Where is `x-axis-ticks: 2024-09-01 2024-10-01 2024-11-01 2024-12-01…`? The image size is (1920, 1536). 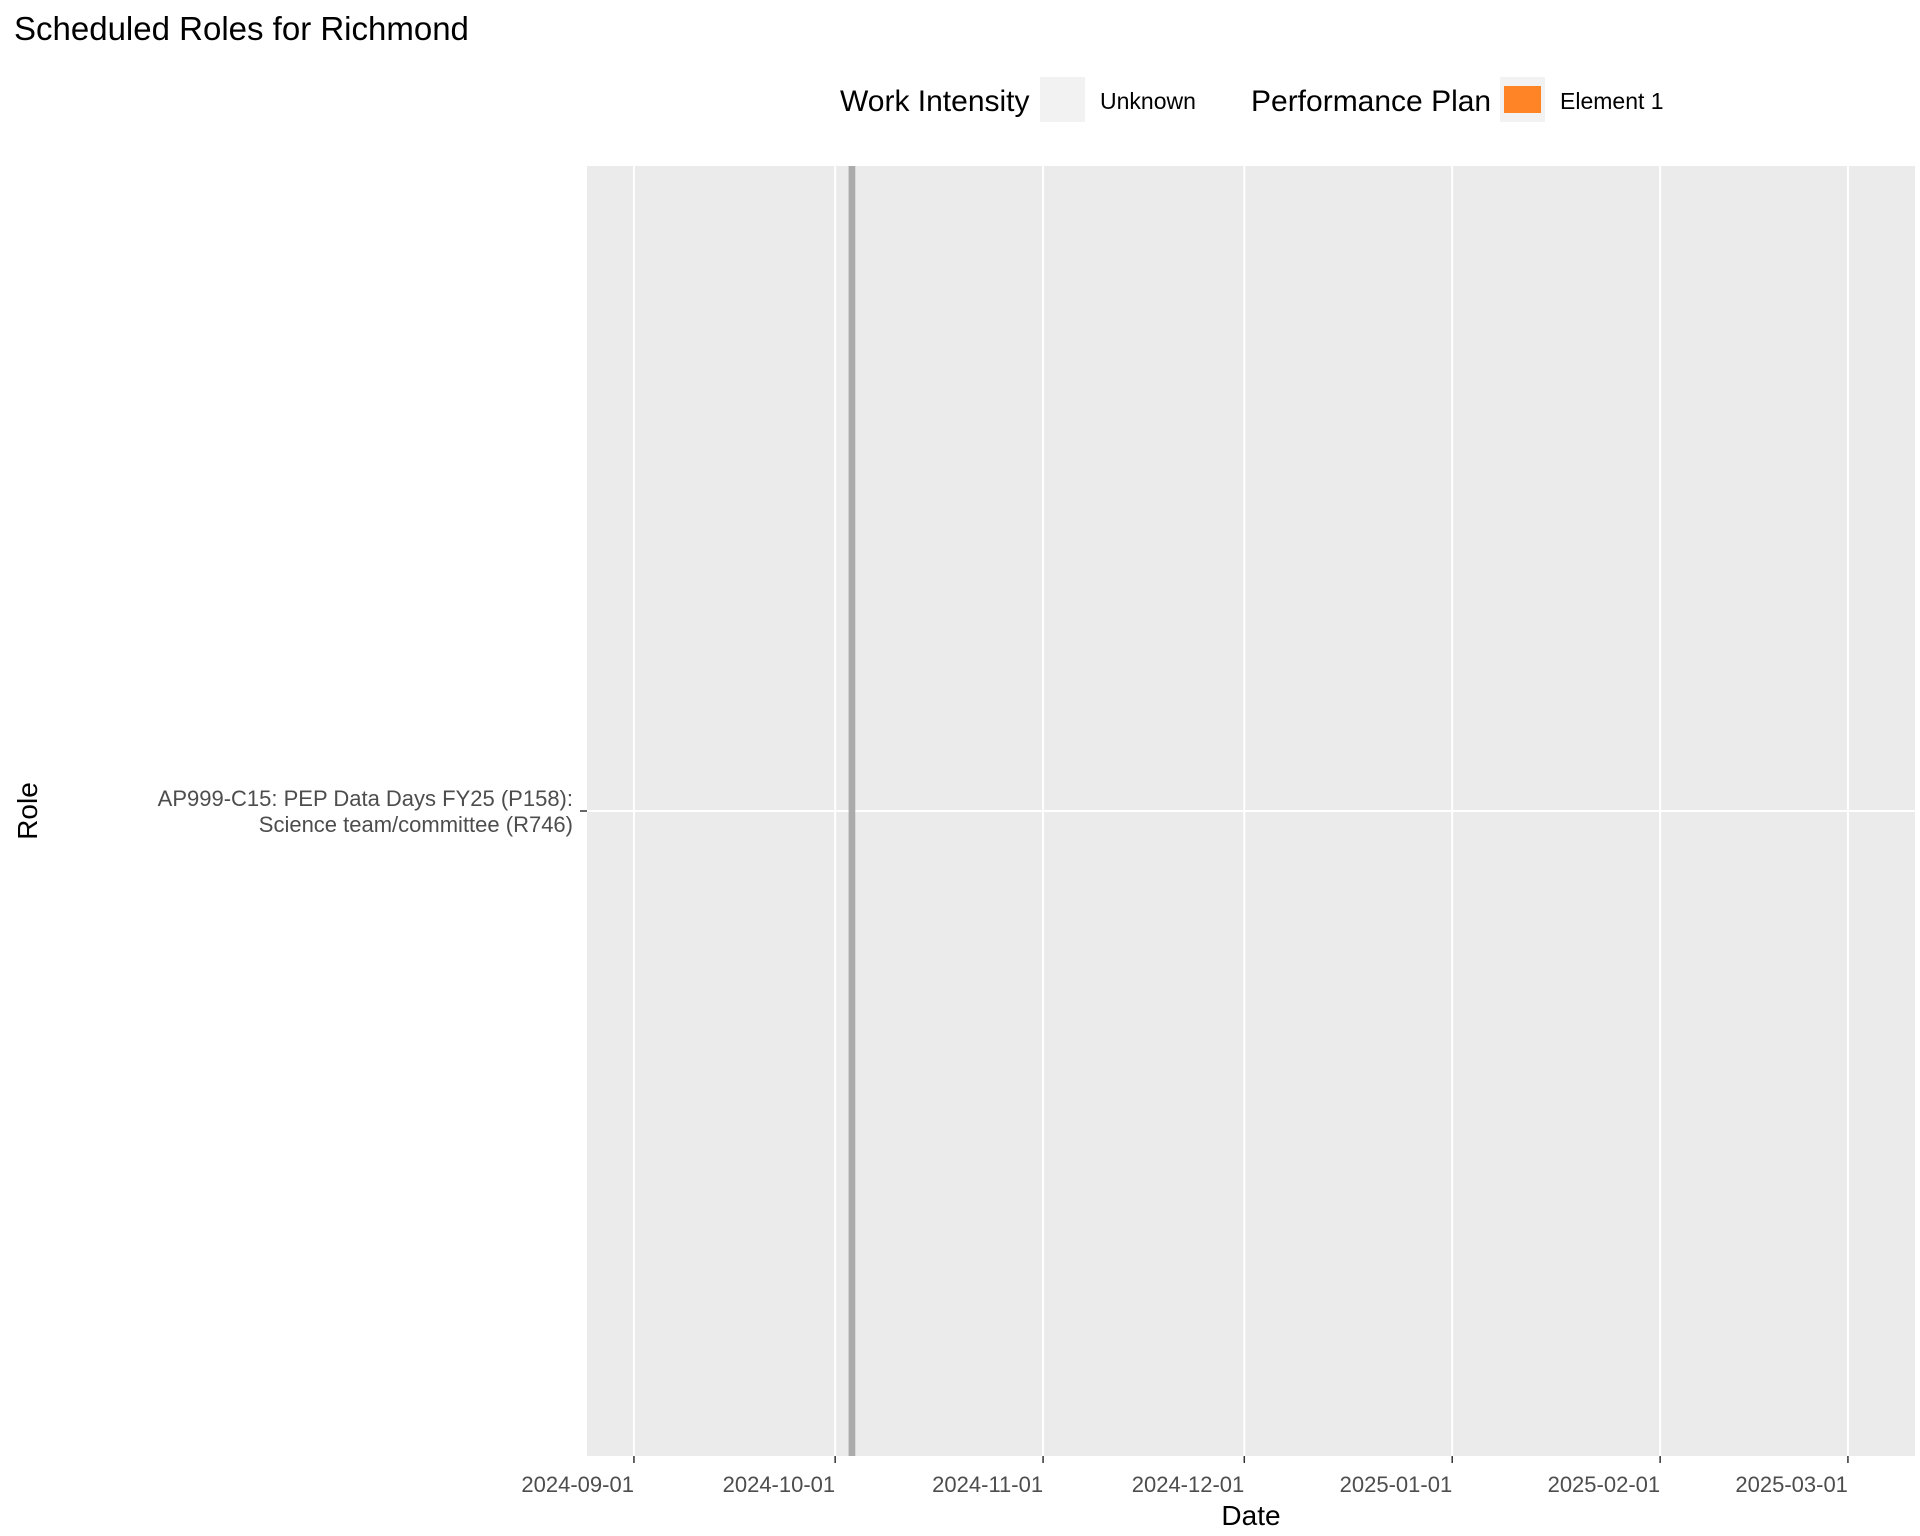 x-axis-ticks: 2024-09-01 2024-10-01 2024-11-01 2024-12-01… is located at coordinates (1185, 1476).